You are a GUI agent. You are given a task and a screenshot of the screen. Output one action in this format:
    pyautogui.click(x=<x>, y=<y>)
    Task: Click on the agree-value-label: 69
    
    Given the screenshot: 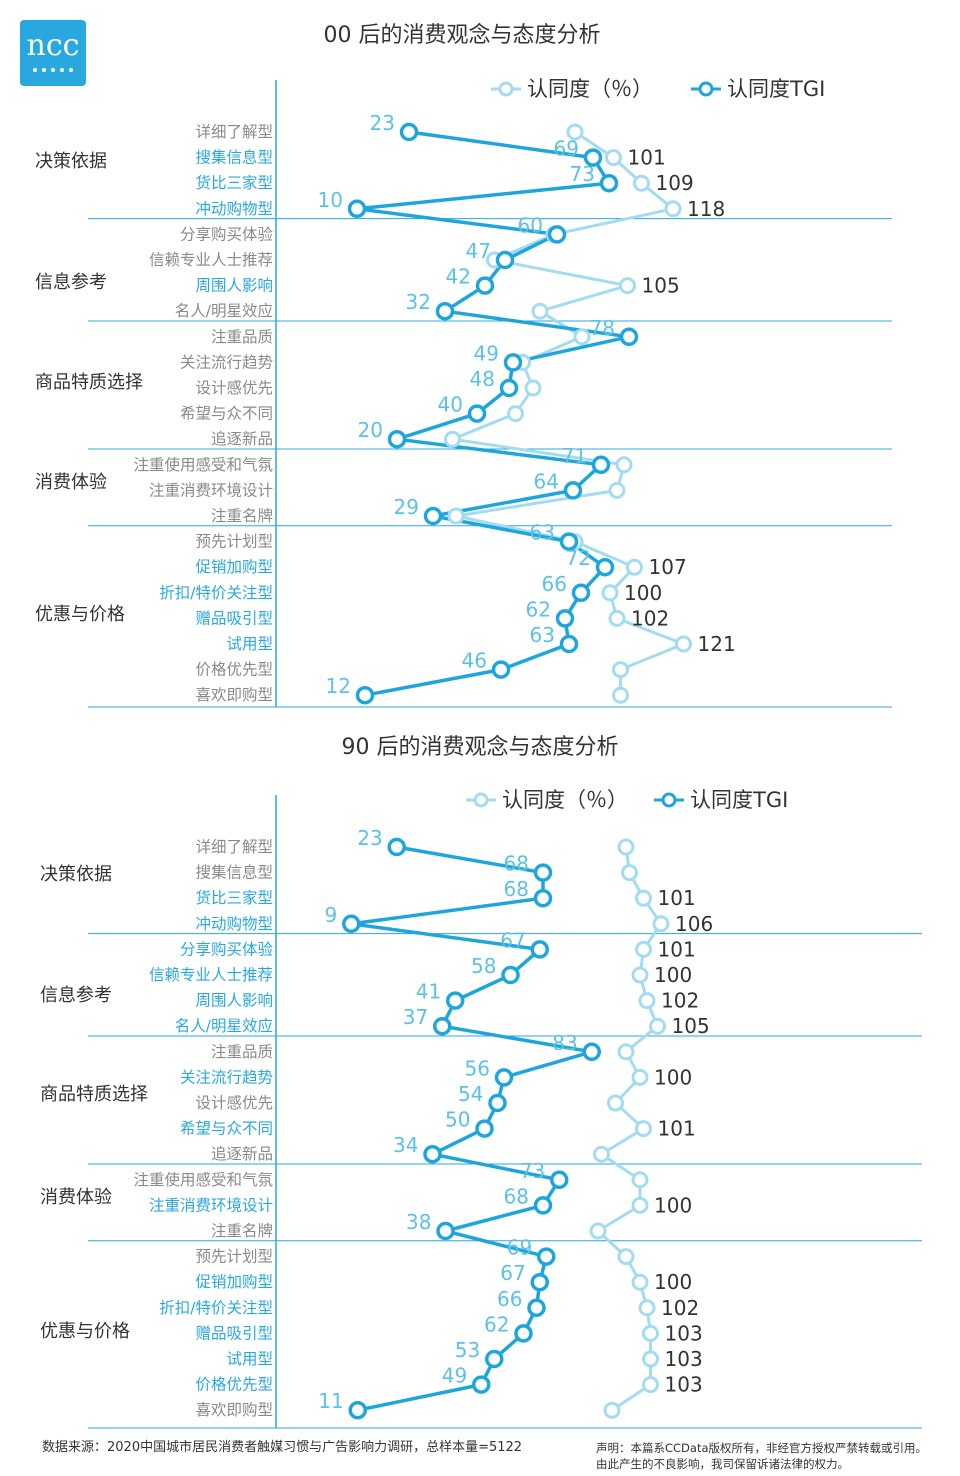 What is the action you would take?
    pyautogui.click(x=566, y=149)
    